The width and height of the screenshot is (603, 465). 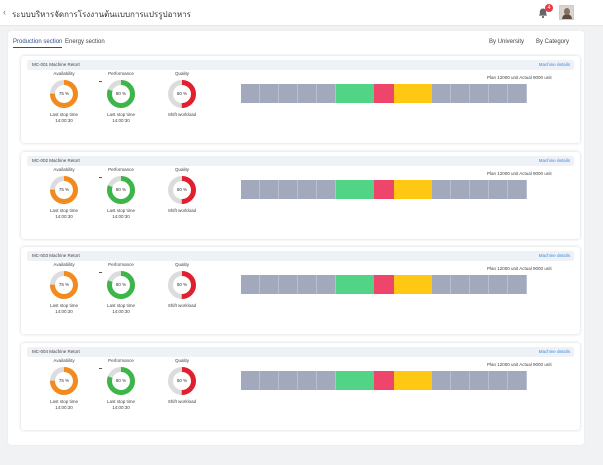 What do you see at coordinates (549, 8) in the screenshot?
I see `notification-badge: 4` at bounding box center [549, 8].